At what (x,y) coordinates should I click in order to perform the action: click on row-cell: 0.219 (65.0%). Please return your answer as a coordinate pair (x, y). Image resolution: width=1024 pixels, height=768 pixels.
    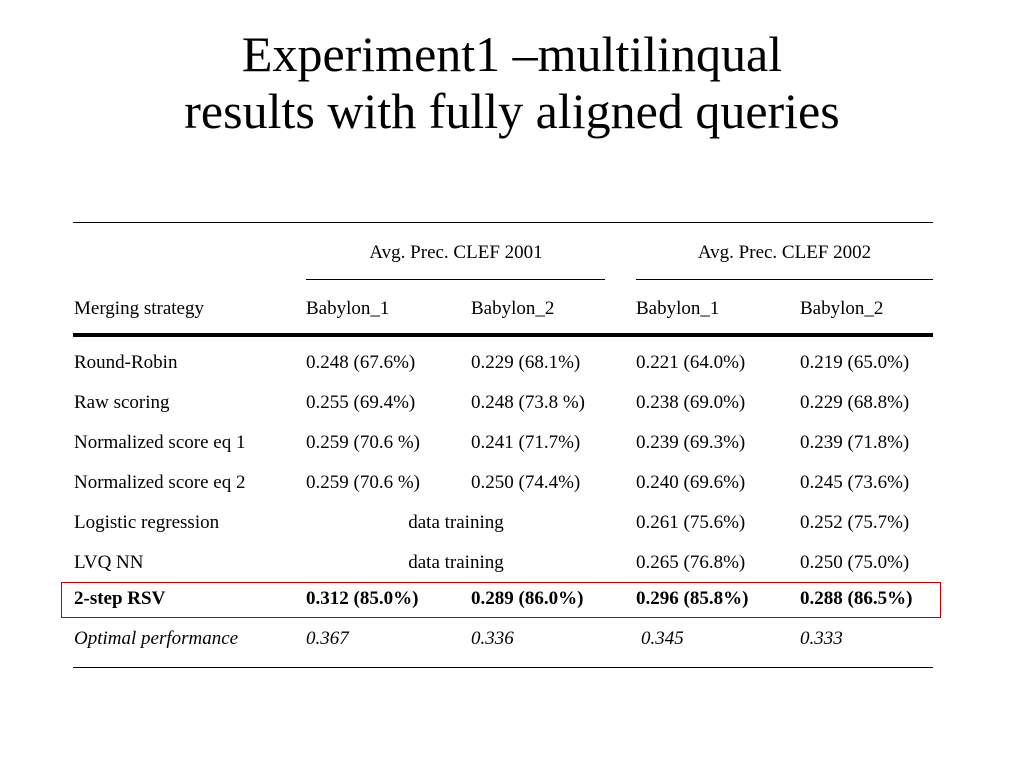
    Looking at the image, I should click on (855, 362).